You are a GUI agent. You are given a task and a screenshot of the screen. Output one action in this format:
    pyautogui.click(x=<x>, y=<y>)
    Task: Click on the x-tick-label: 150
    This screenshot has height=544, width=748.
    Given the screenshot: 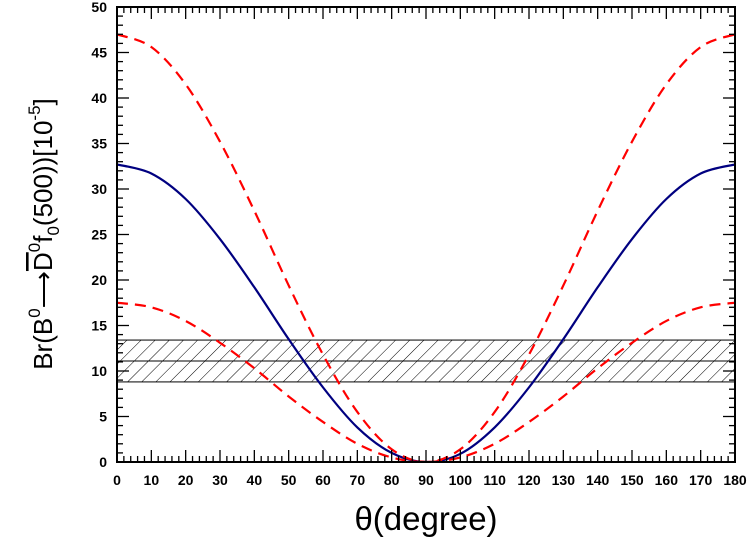 What is the action you would take?
    pyautogui.click(x=632, y=480)
    